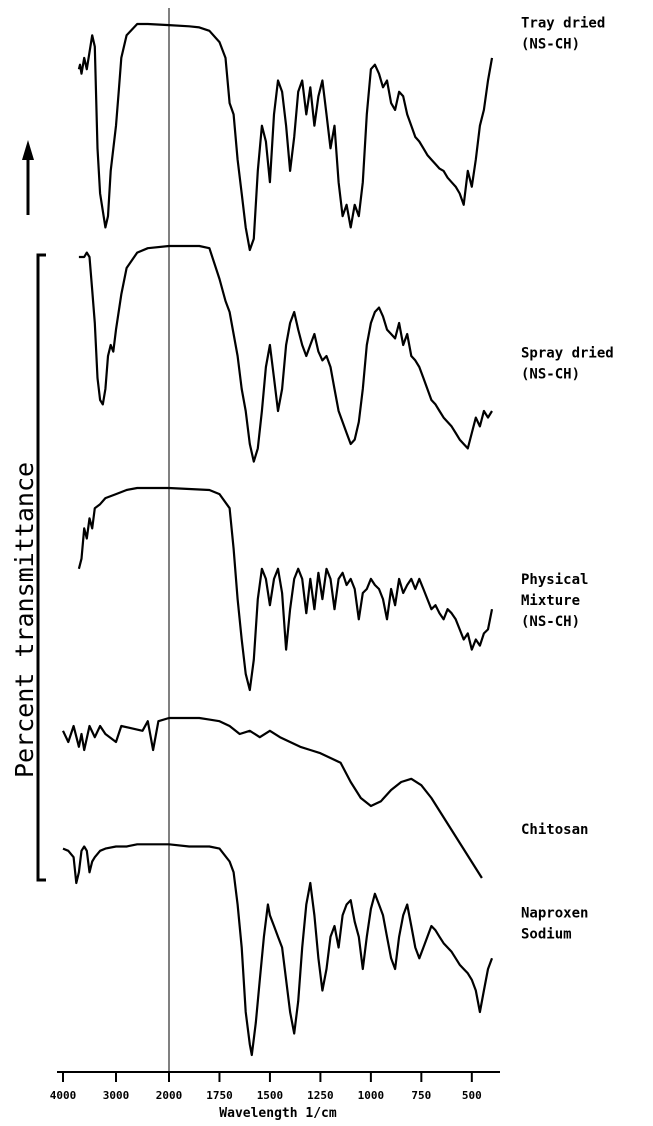 Image resolution: width=653 pixels, height=1126 pixels. Describe the element at coordinates (278, 1113) in the screenshot. I see `x-axis-title: Wavelength 1/cm` at that location.